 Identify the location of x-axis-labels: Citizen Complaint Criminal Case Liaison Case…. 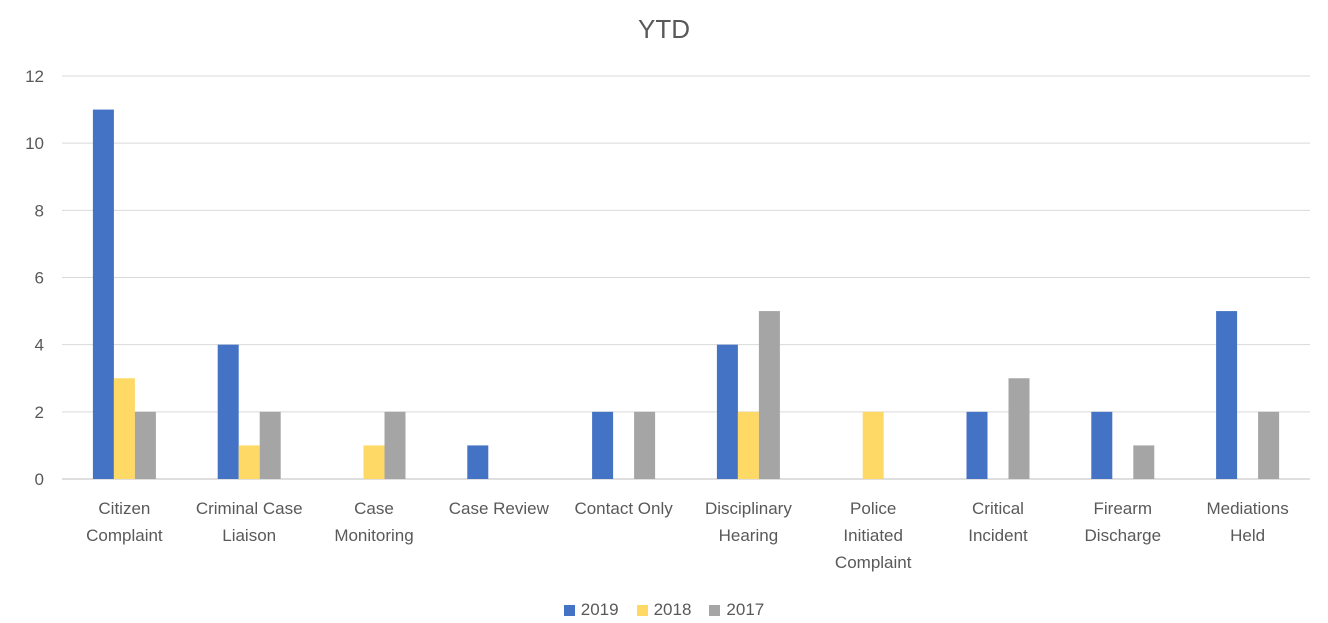
(687, 535).